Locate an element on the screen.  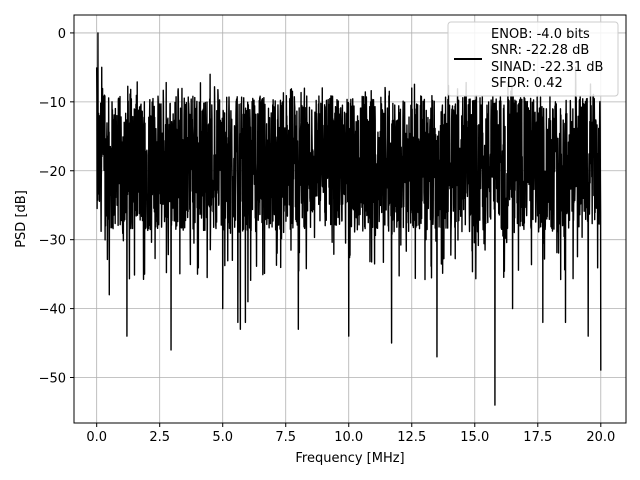
x-axis-label: Frequency [MHz] is located at coordinates (349, 458).